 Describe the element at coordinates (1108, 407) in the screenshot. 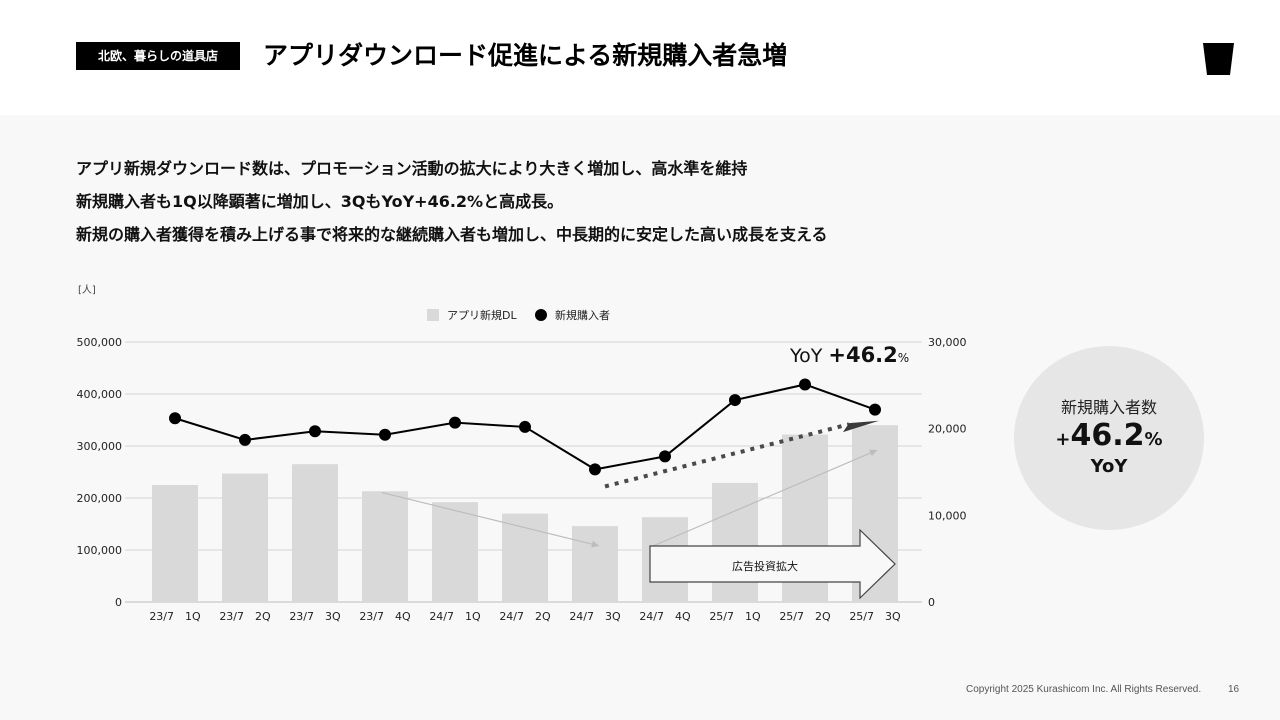

I see `kpi-label: 新規購入者数` at that location.